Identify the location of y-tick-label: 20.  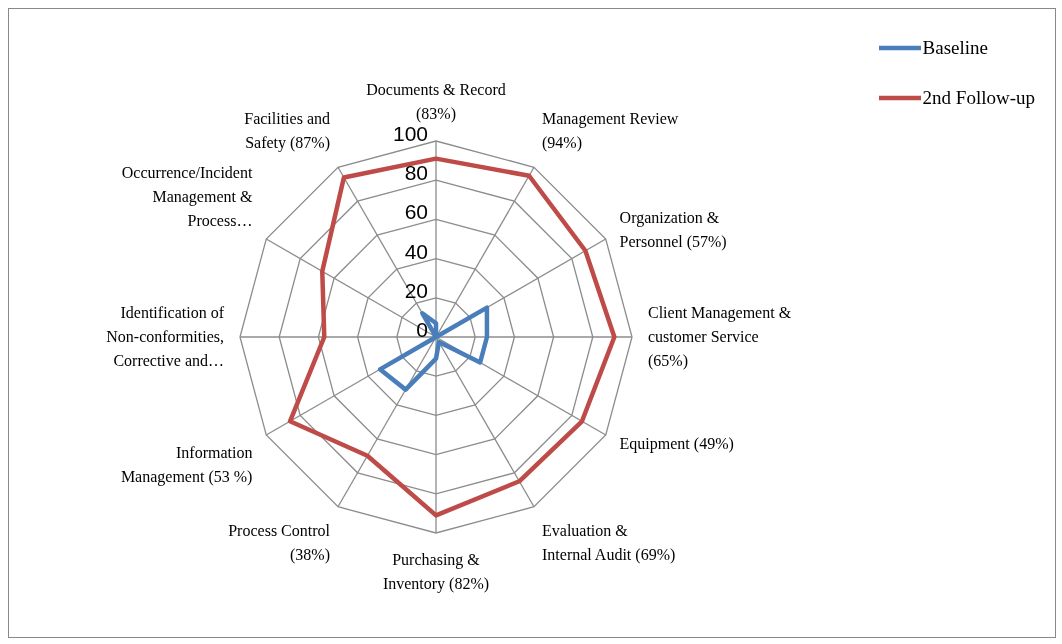
(416, 290).